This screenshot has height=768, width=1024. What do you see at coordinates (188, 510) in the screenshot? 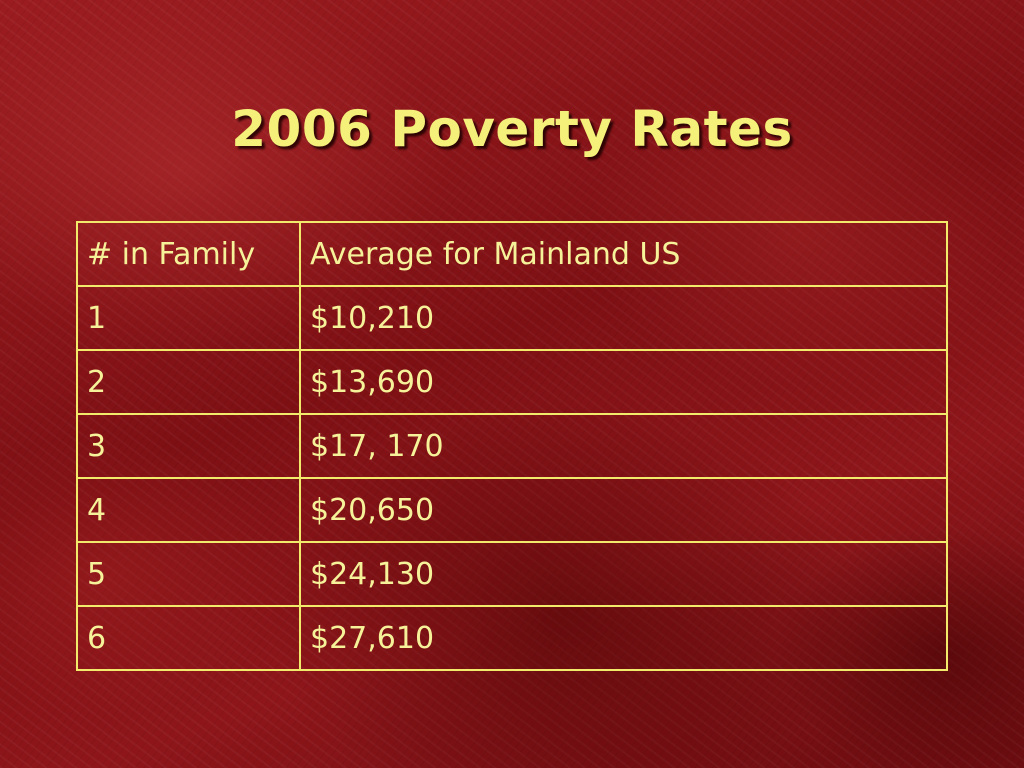
I see `family-size-cell: 4` at bounding box center [188, 510].